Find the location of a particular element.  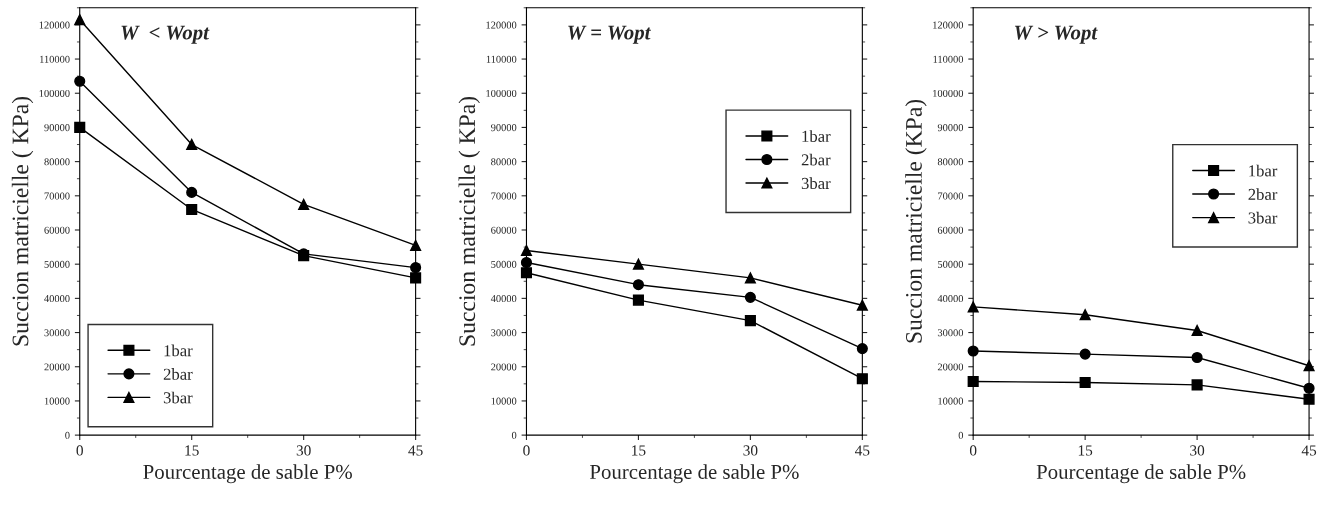

text: W = Wopt is located at coordinates (609, 34).